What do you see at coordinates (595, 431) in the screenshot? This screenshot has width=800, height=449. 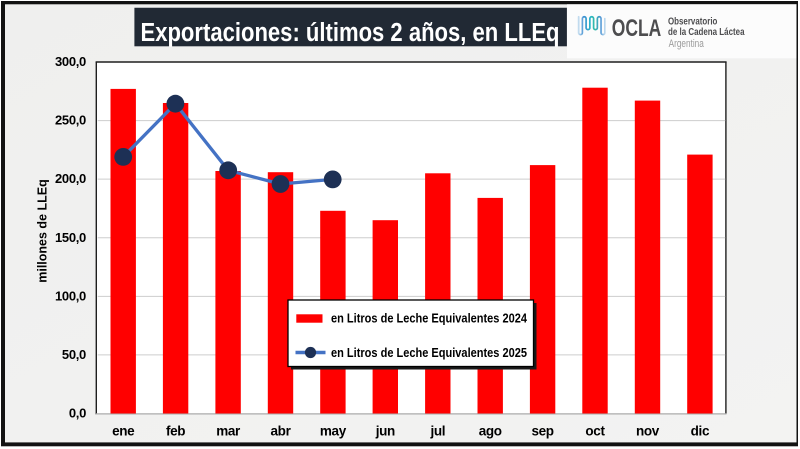 I see `svg-text: oct` at bounding box center [595, 431].